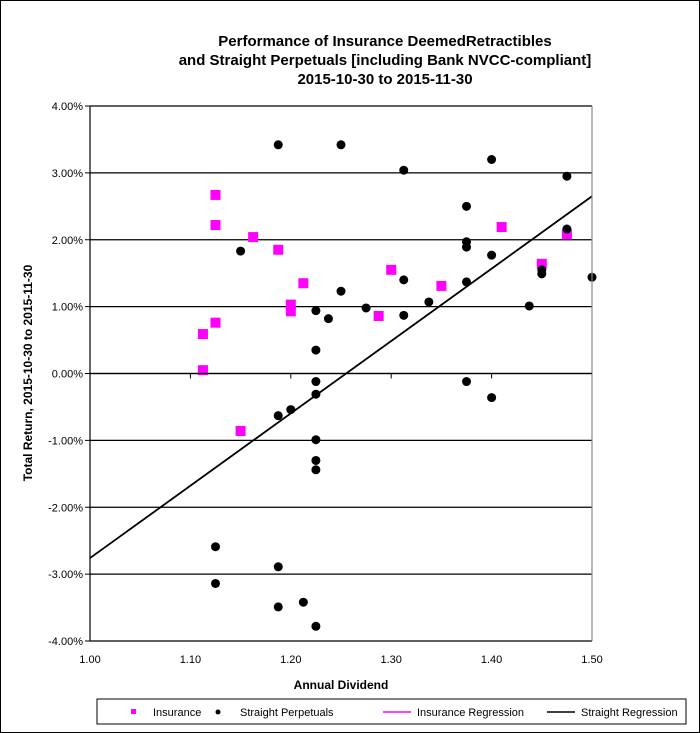  I want to click on y-tick-label: -4.00%, so click(65, 642).